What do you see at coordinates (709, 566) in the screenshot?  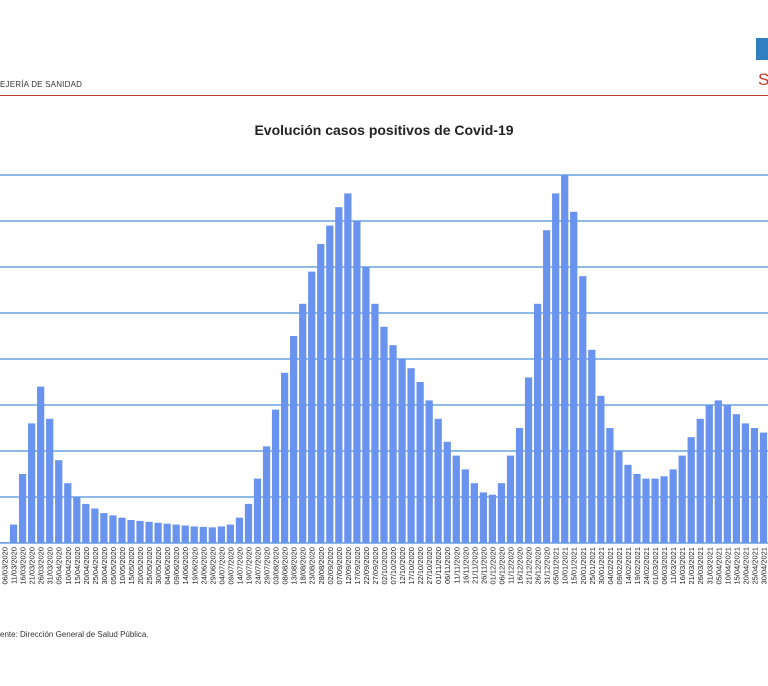 I see `x-tick-label: 31/03/2021` at bounding box center [709, 566].